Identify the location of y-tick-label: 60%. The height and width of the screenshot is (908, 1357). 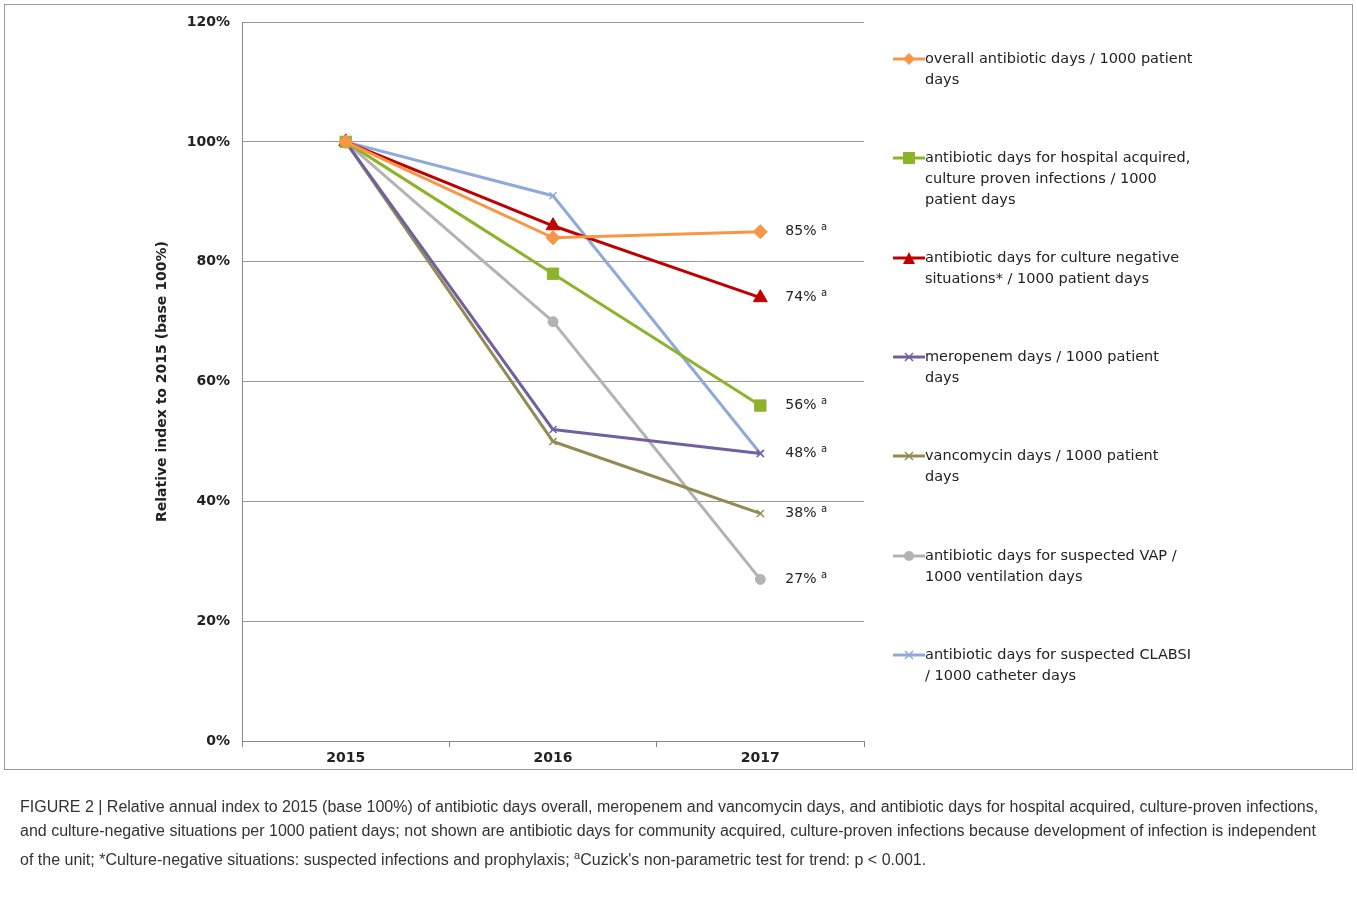
(213, 380).